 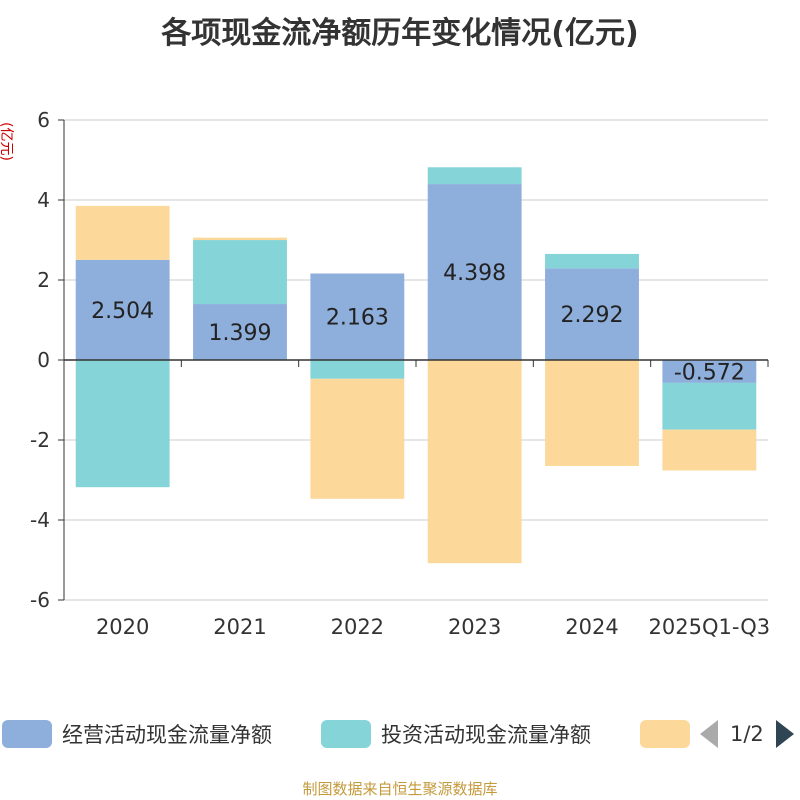 I want to click on legend-item-investing: 投资活动现金流量净额, so click(x=456, y=734).